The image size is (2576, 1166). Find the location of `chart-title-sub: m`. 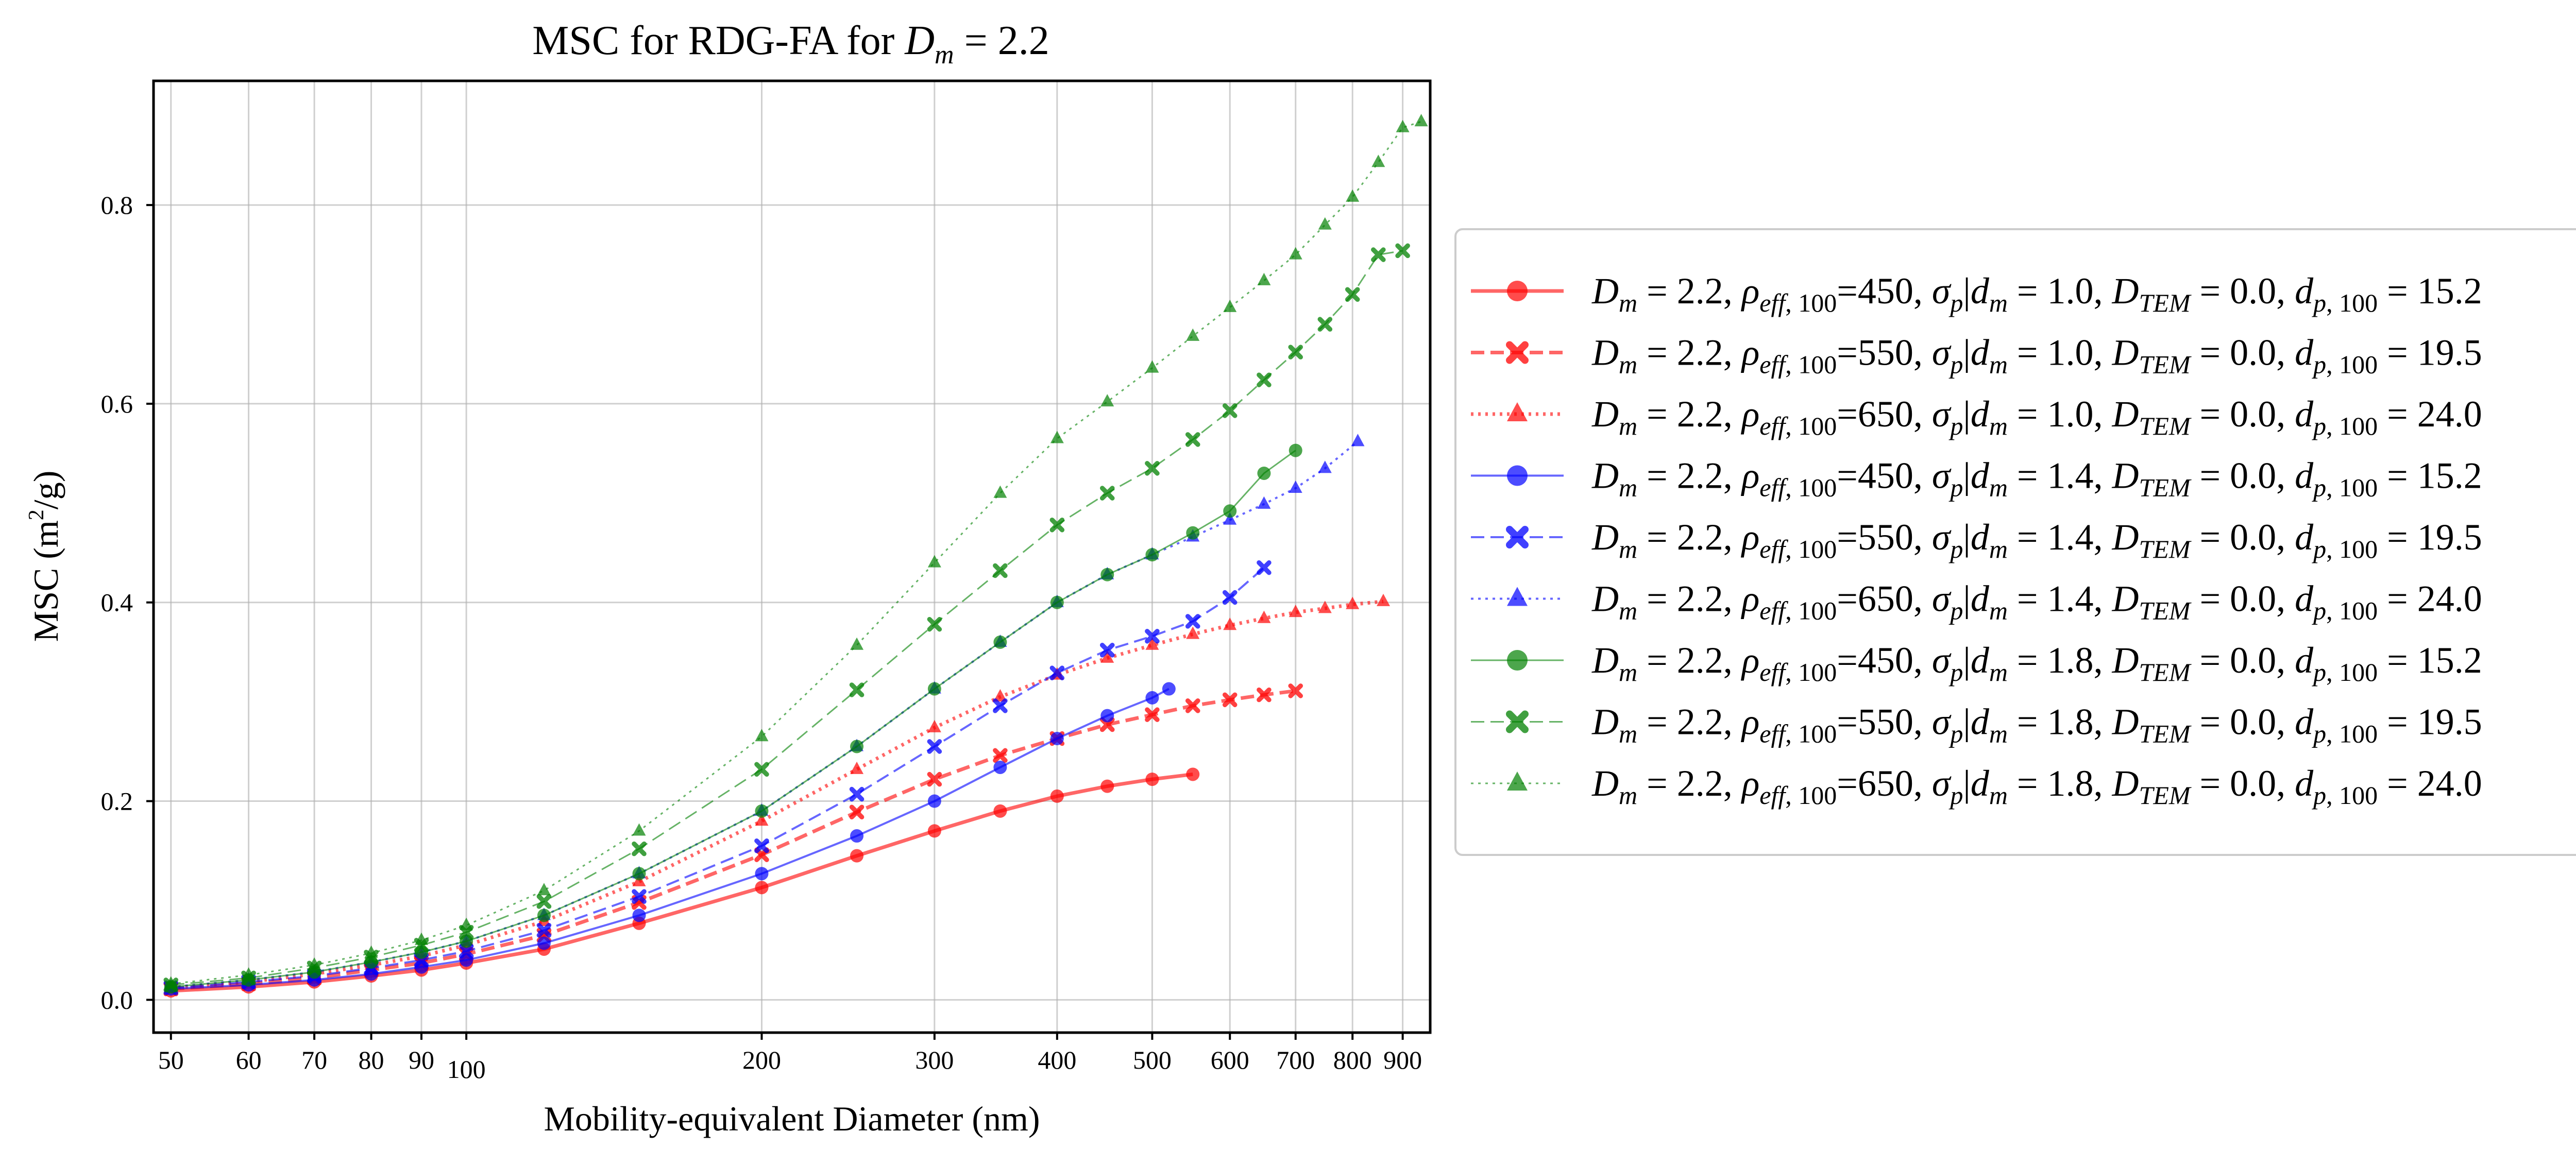

chart-title-sub: m is located at coordinates (944, 55).